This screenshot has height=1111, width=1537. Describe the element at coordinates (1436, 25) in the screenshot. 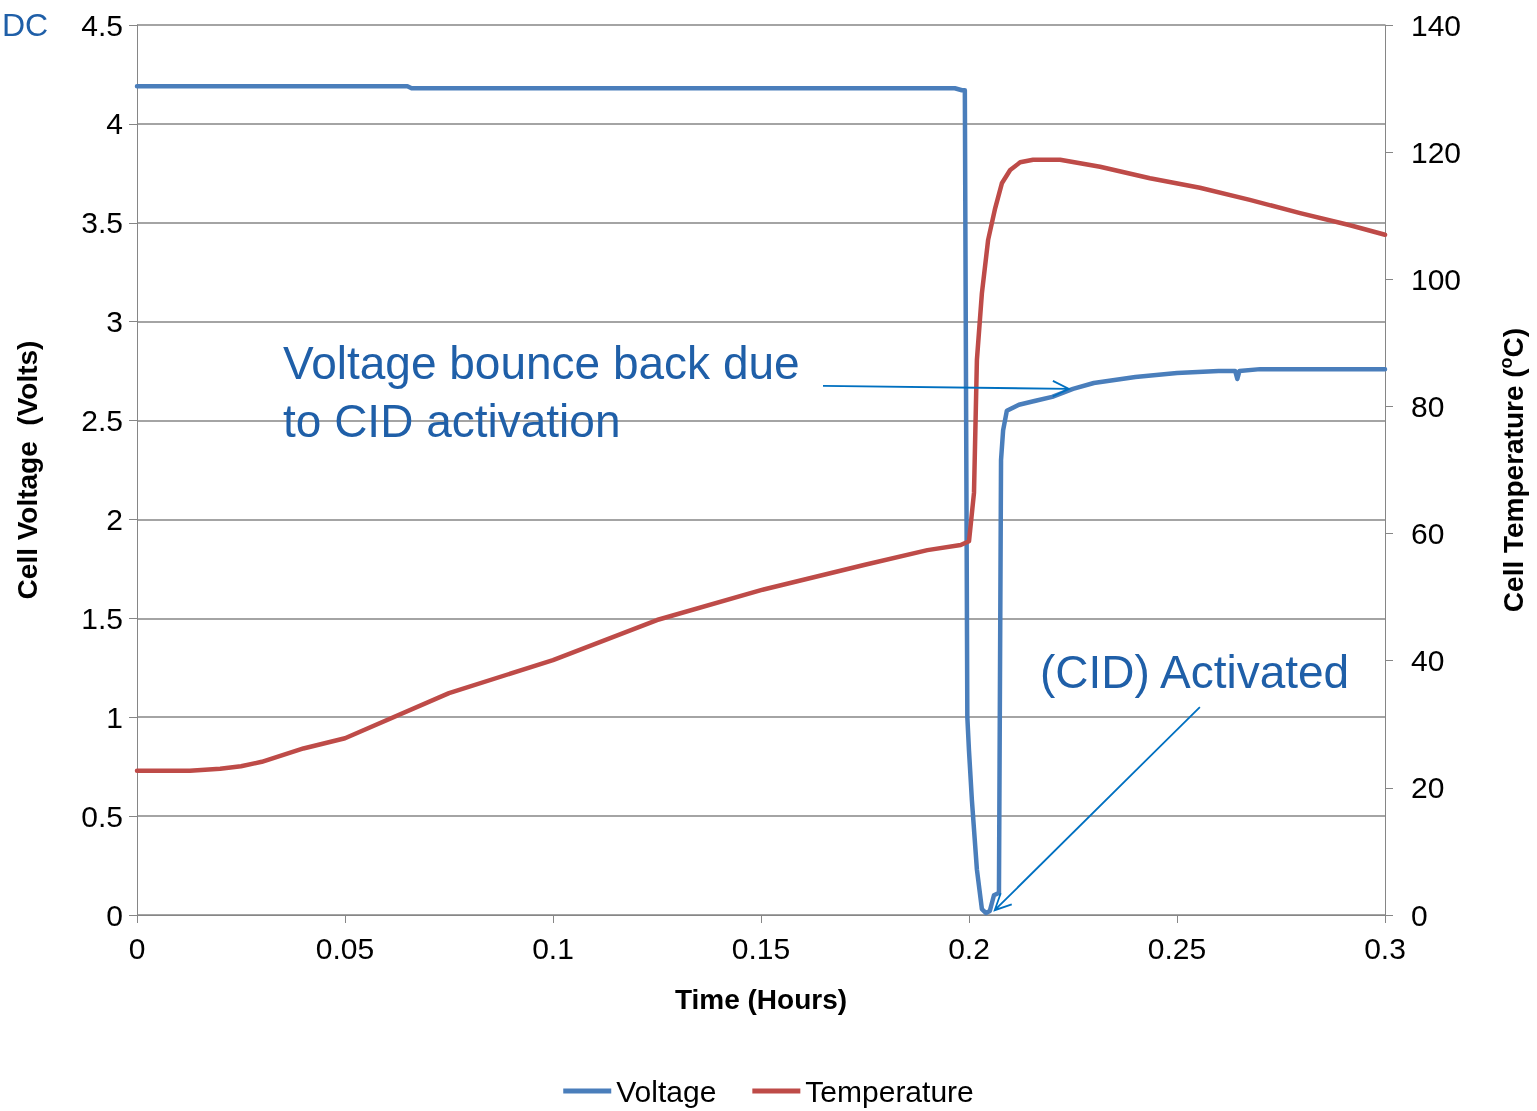

I see `y2-tick-label: 140` at that location.